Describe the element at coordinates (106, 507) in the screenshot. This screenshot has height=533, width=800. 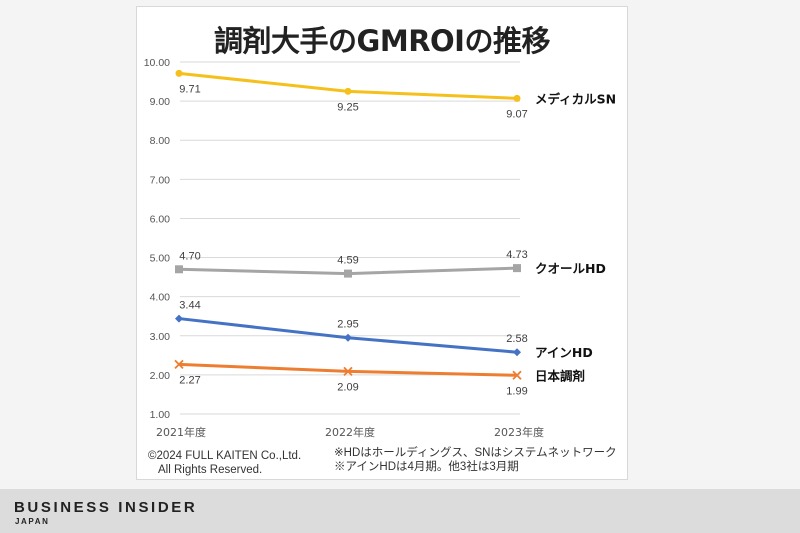
I see `brand-logo: BUSINESS INSIDER` at that location.